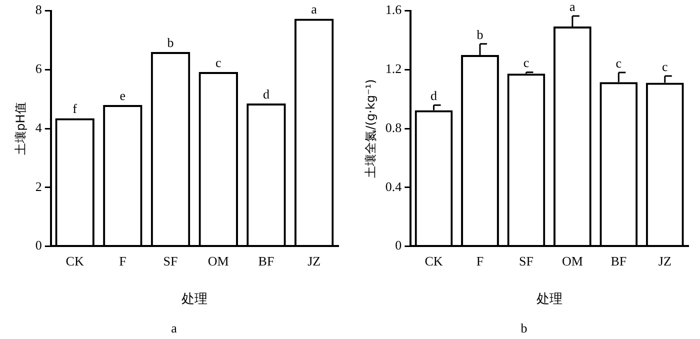 Image resolution: width=700 pixels, height=339 pixels. Describe the element at coordinates (393, 127) in the screenshot. I see `y-tick-label: 0.8` at that location.